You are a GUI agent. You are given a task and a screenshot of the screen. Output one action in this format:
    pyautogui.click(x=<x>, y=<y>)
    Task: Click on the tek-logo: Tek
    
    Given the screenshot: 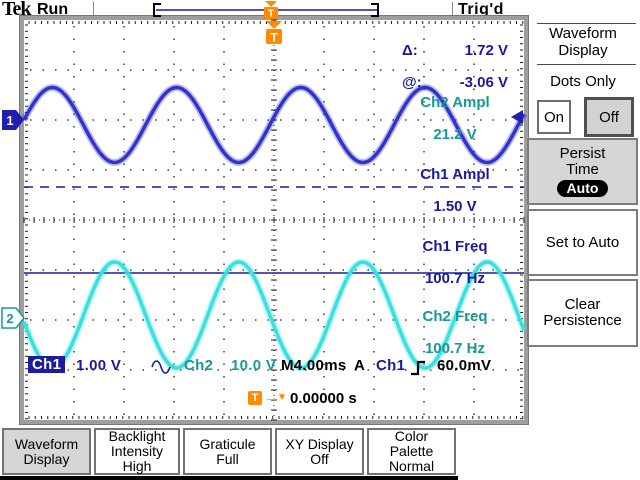 What is the action you would take?
    pyautogui.click(x=16, y=10)
    